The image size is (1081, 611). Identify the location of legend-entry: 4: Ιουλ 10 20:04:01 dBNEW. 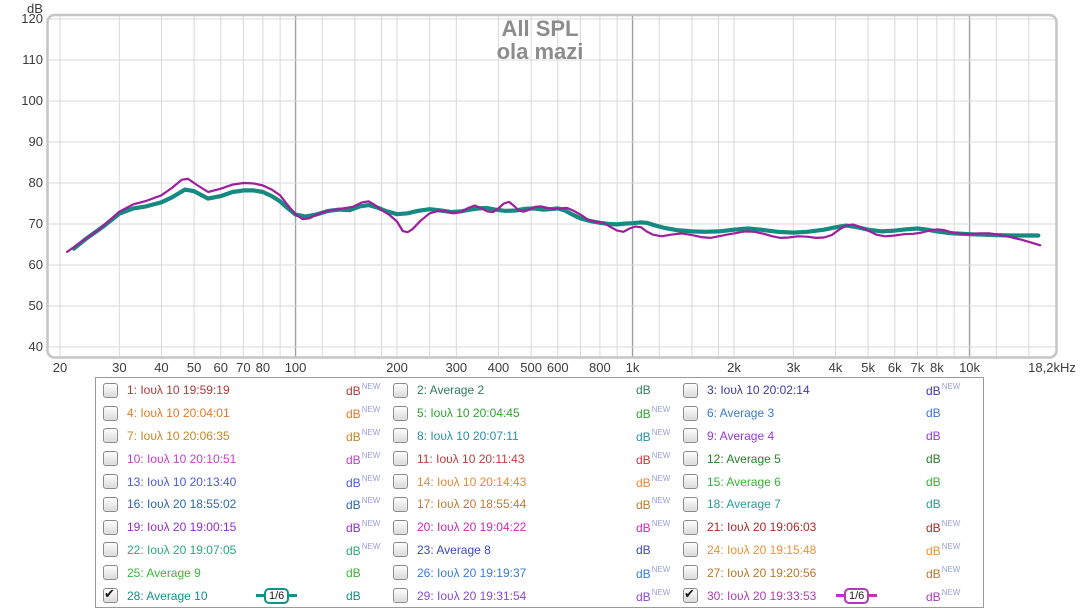
(241, 413).